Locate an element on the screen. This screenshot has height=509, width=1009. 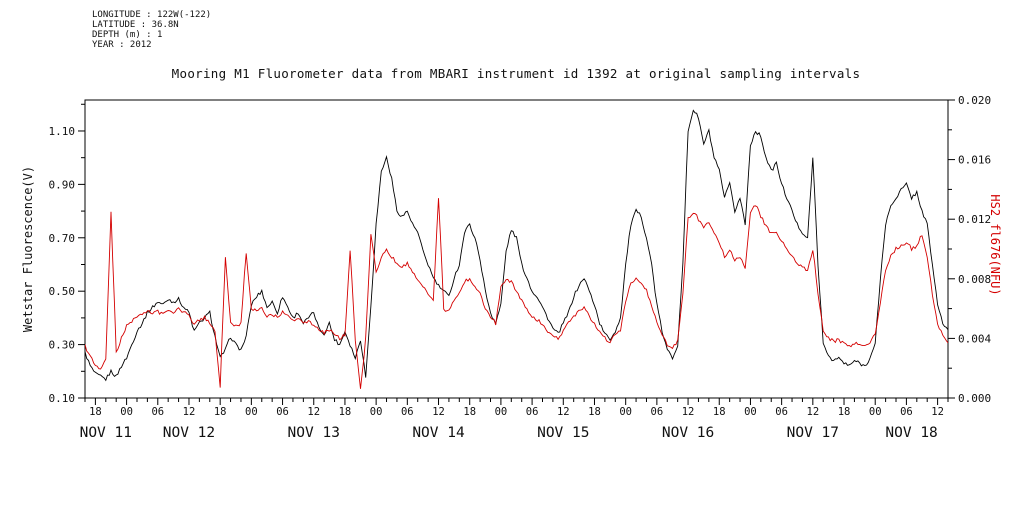
x-axis-date-label: NOV 12 is located at coordinates (189, 433).